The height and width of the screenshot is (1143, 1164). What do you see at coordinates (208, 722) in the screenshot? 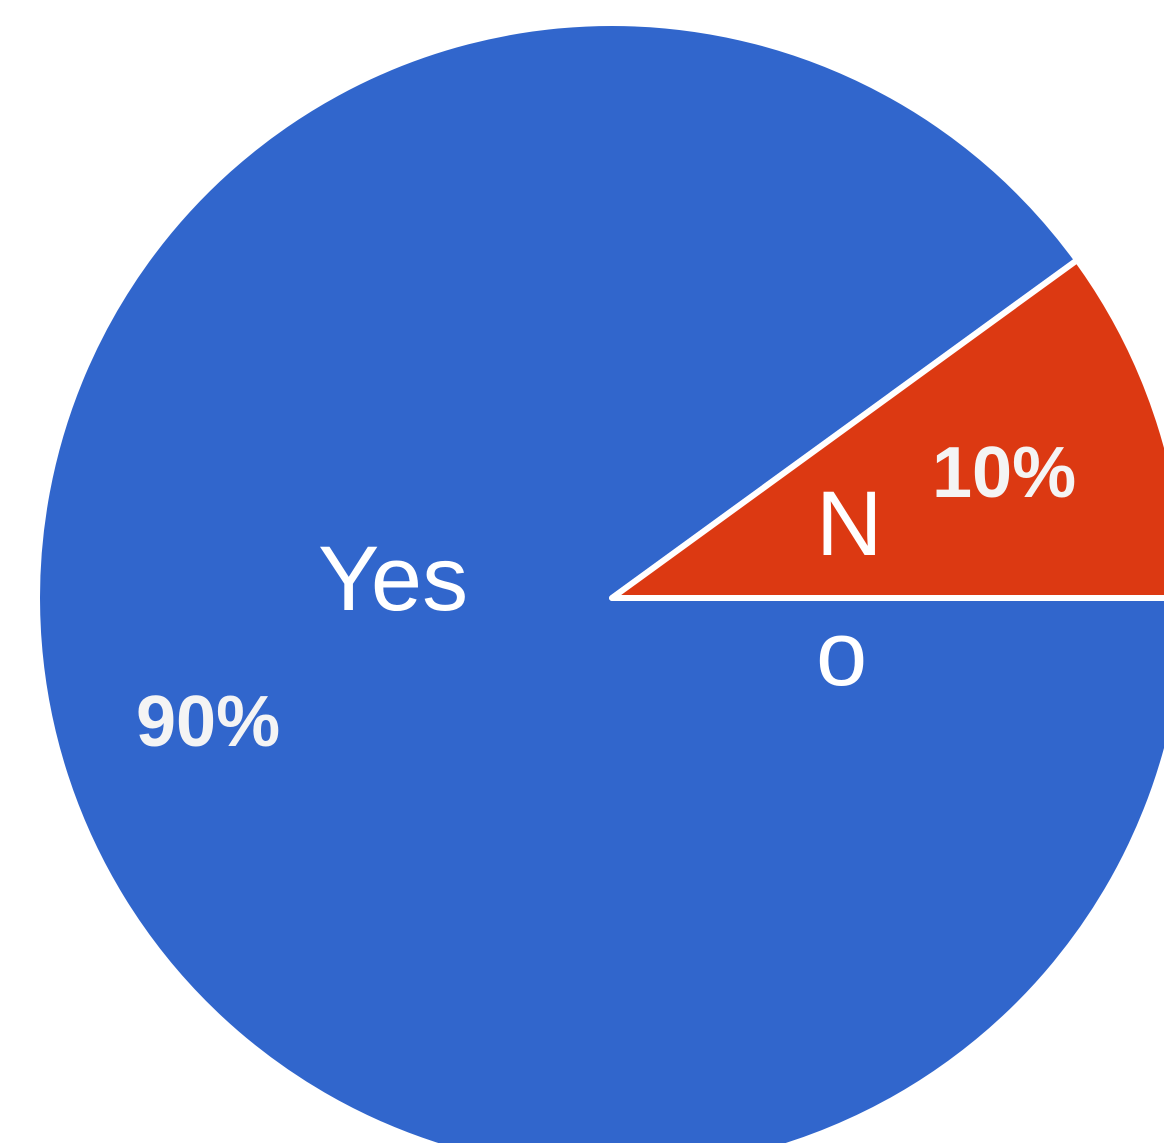
I see `percent-label-yes: 90%` at bounding box center [208, 722].